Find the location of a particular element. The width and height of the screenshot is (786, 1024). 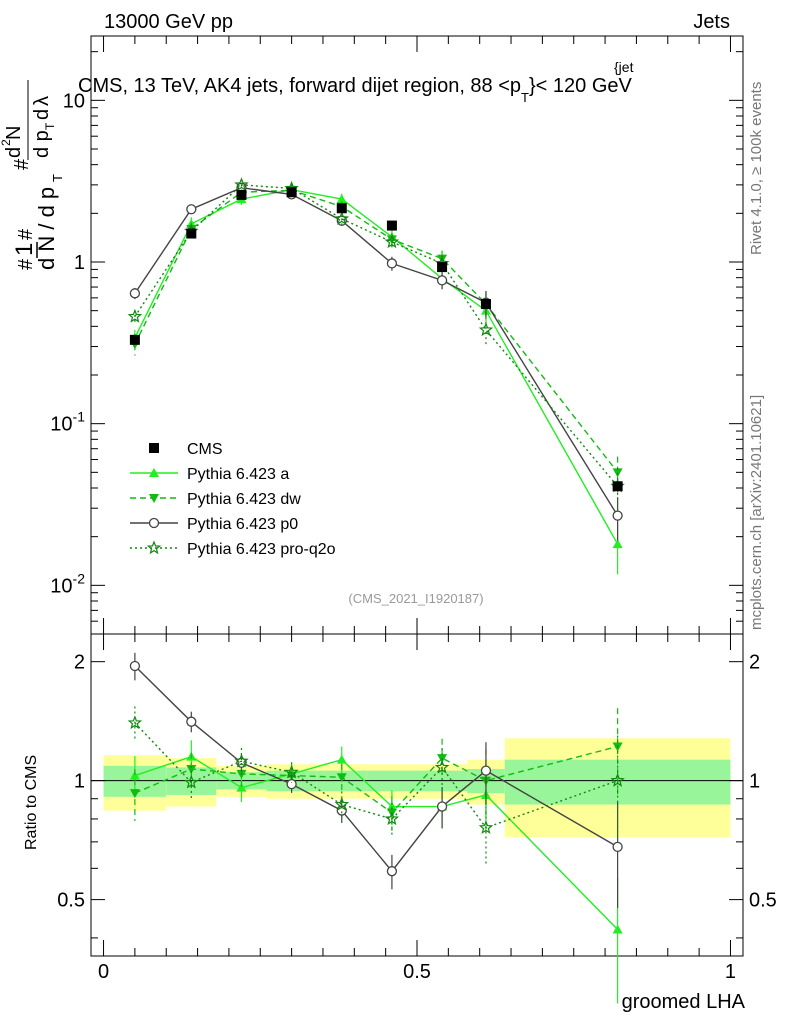

series-3-ratio-line is located at coordinates (376, 775).